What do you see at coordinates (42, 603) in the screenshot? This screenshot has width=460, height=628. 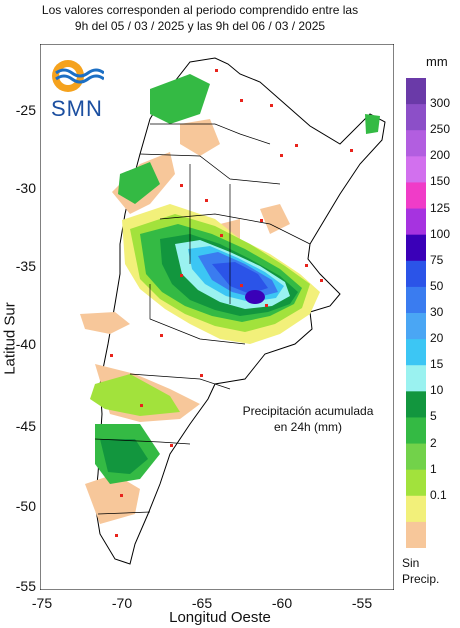 I see `x-tick-label: -75` at bounding box center [42, 603].